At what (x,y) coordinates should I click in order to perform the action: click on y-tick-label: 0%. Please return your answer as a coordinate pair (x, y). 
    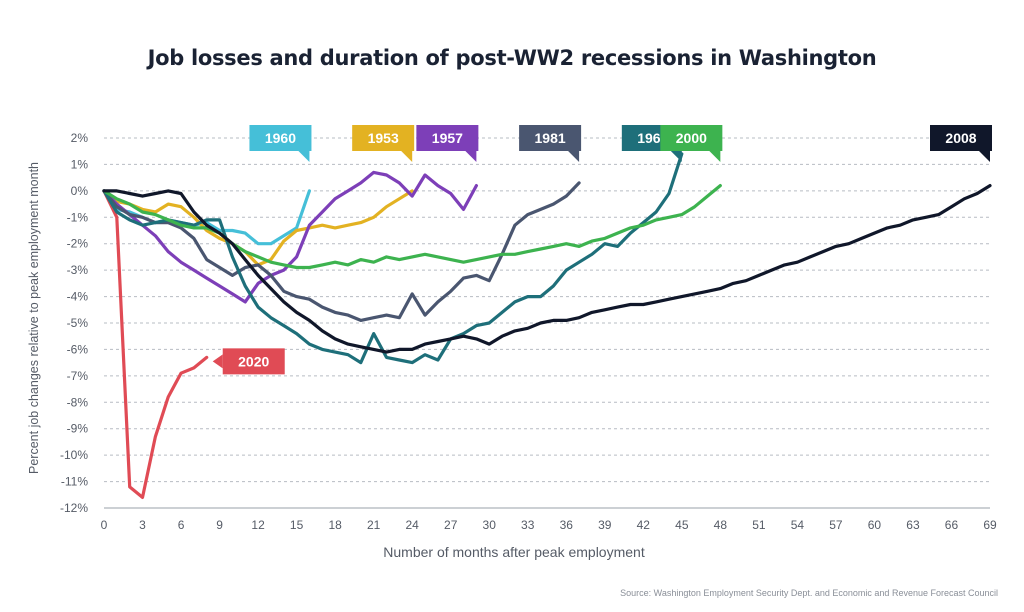
    Looking at the image, I should click on (80, 191).